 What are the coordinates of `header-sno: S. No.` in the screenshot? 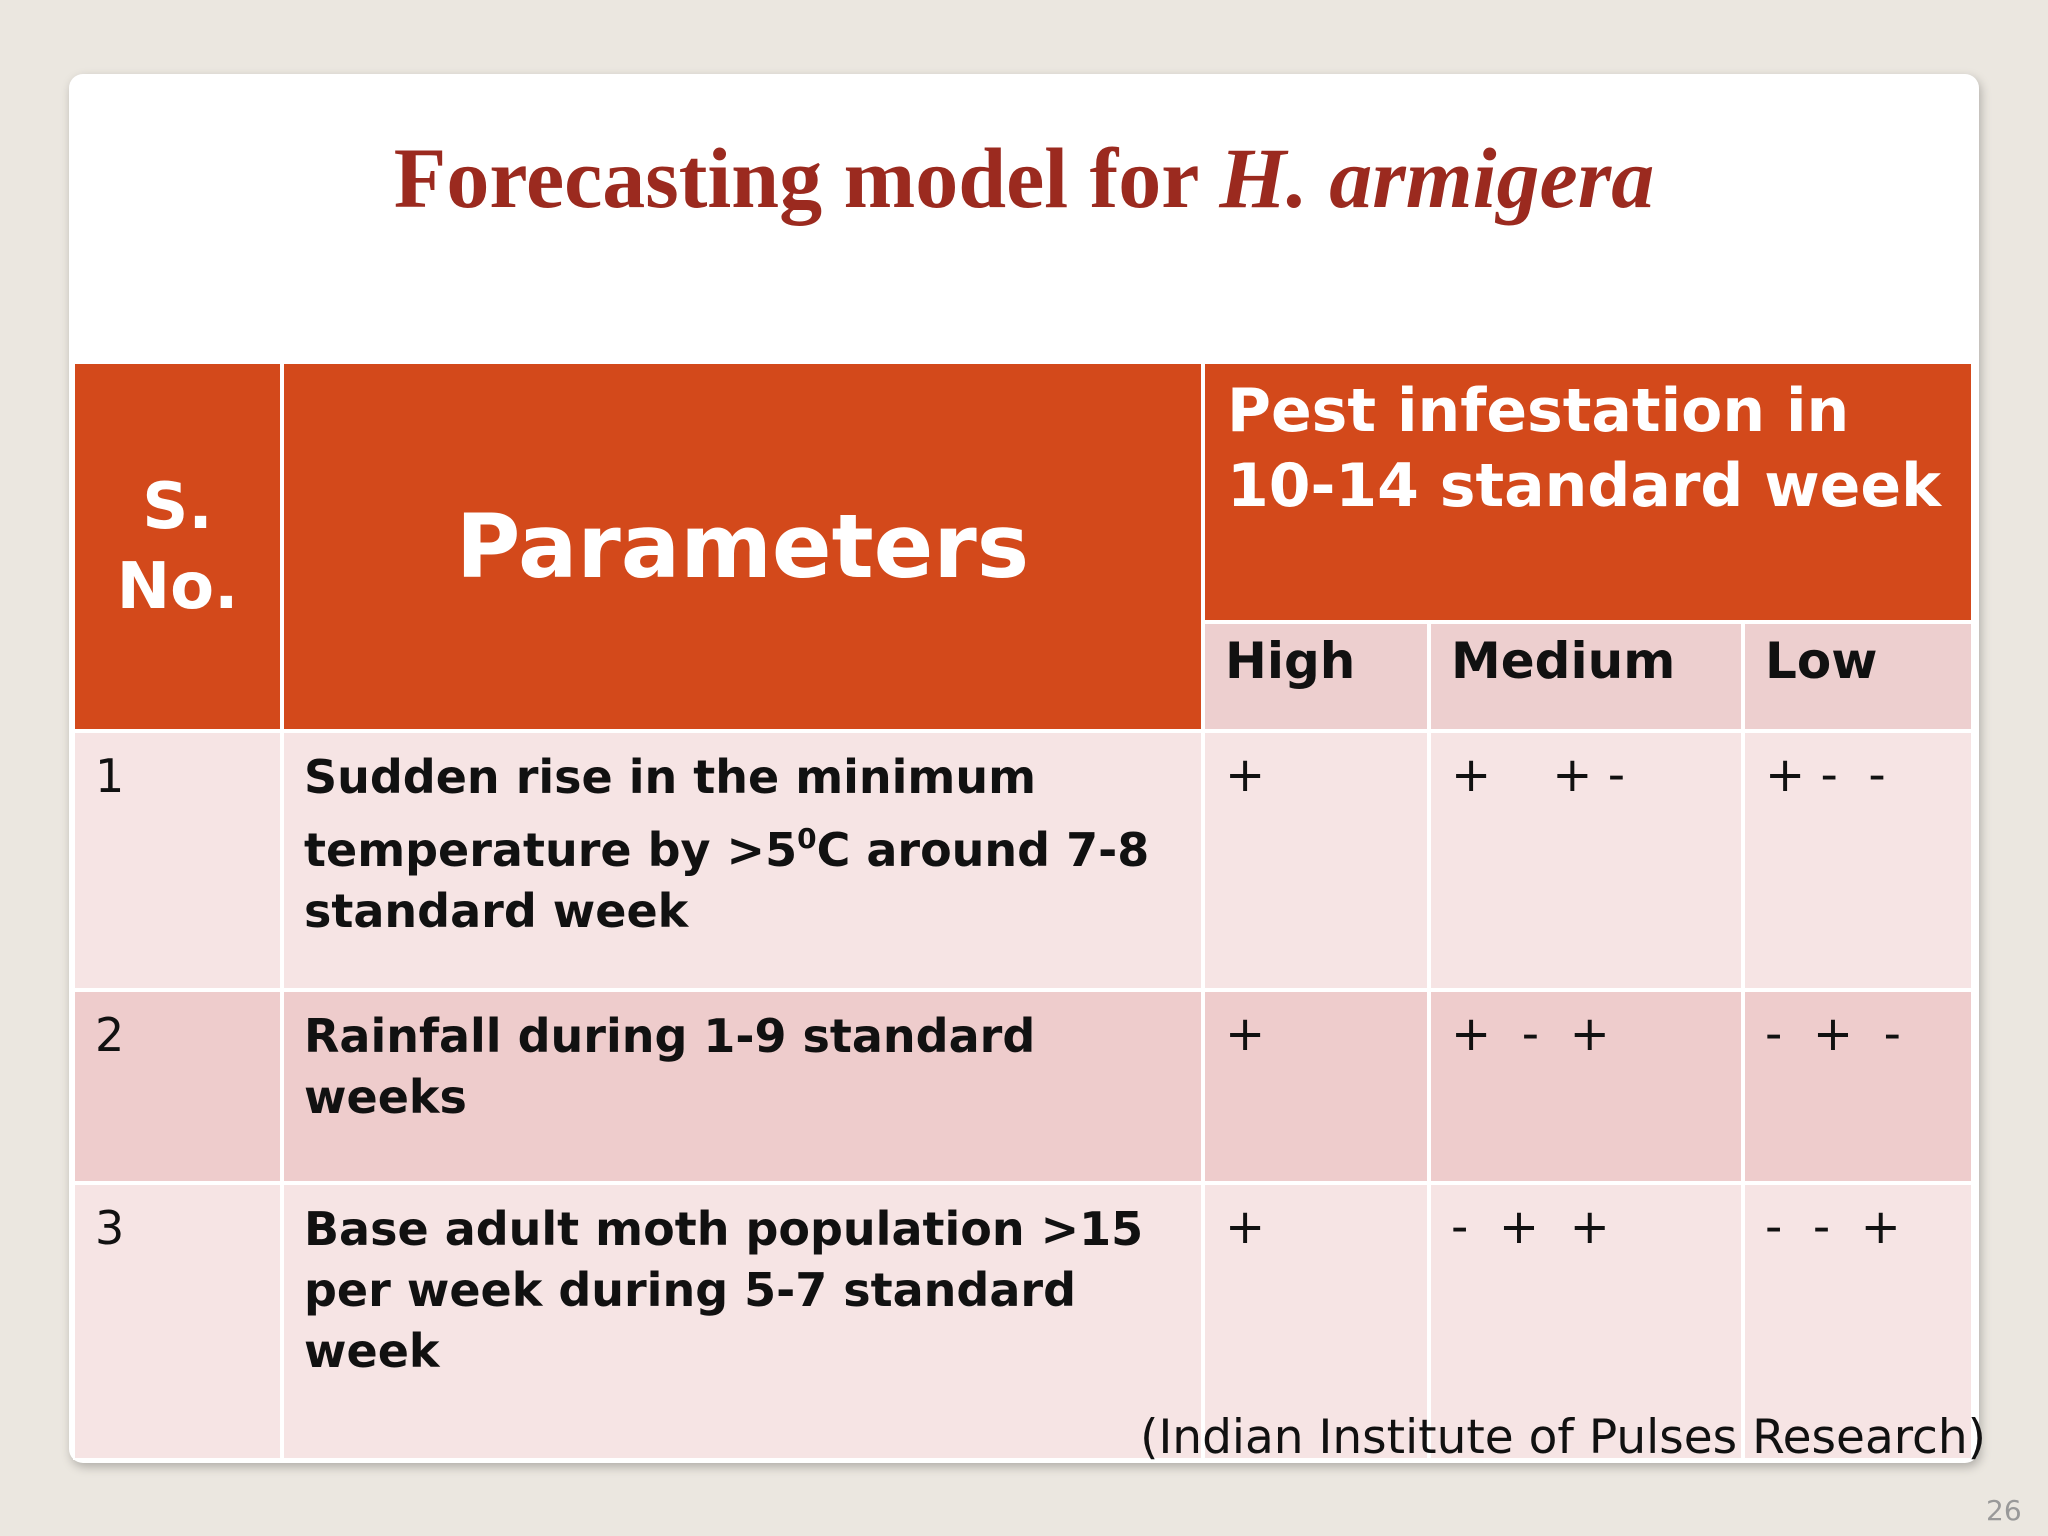 It's located at (177, 546).